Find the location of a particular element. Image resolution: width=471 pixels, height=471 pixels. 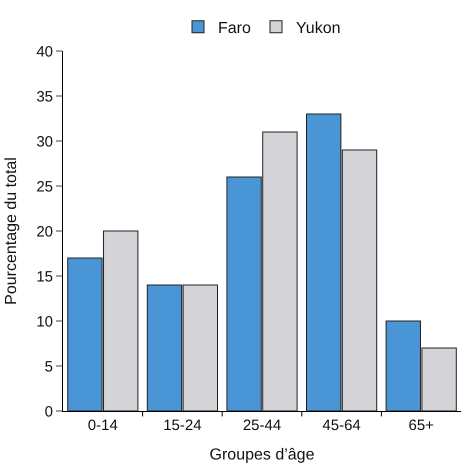

x-tick-label: 15-24 is located at coordinates (182, 425).